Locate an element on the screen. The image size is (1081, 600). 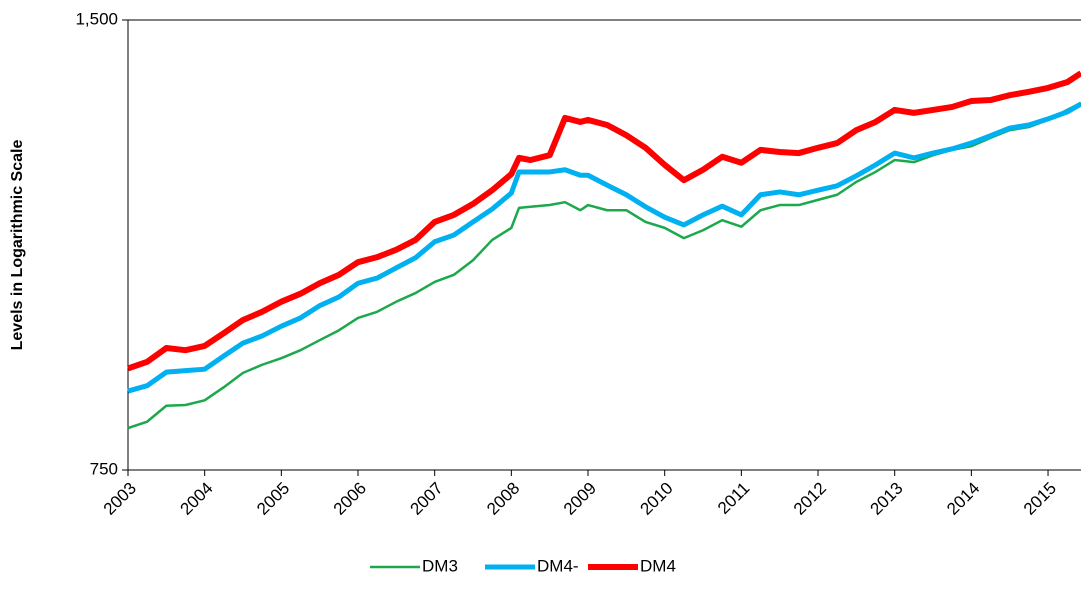
y-tick-label: 750 is located at coordinates (104, 468).